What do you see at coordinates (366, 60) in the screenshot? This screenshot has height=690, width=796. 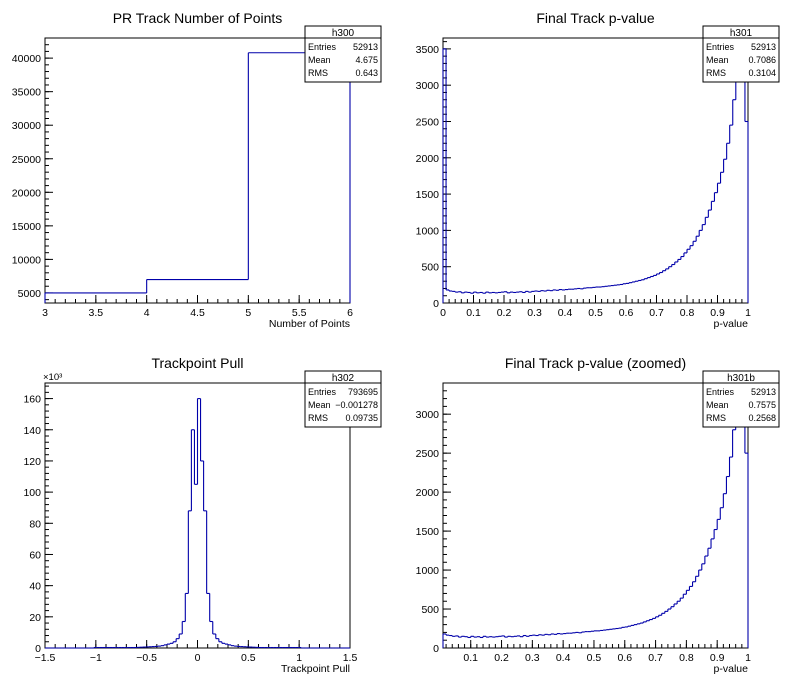 I see `stats-mean-value: 4.675` at bounding box center [366, 60].